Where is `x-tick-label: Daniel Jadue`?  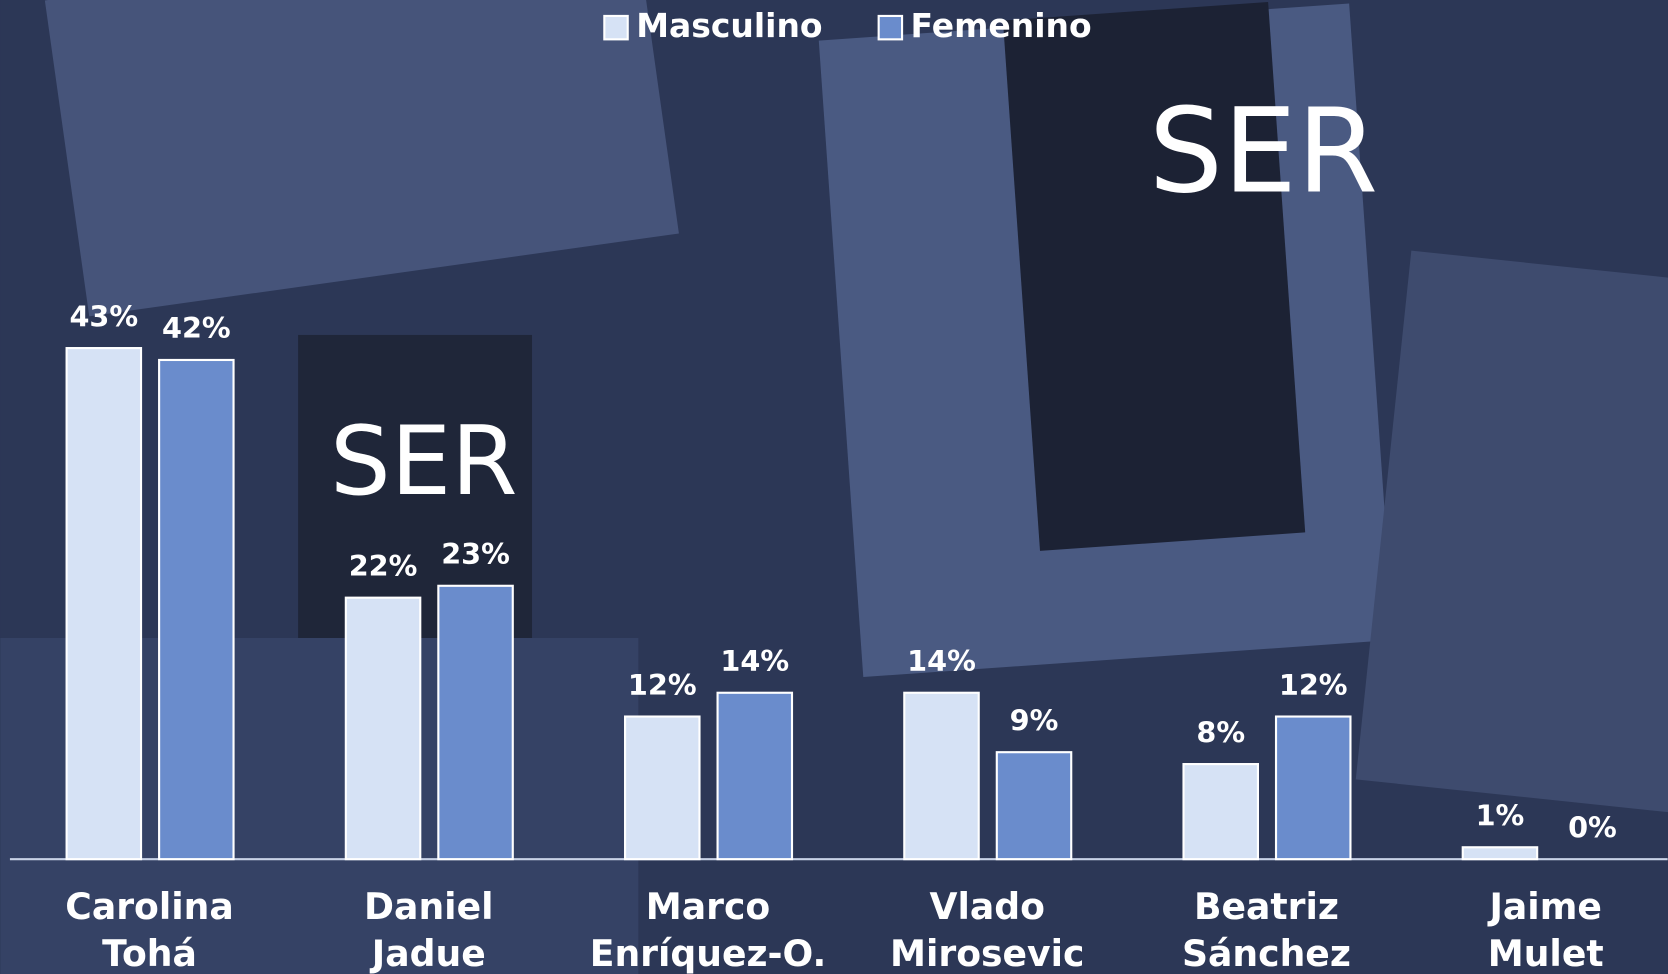 x-tick-label: Daniel Jadue is located at coordinates (428, 929).